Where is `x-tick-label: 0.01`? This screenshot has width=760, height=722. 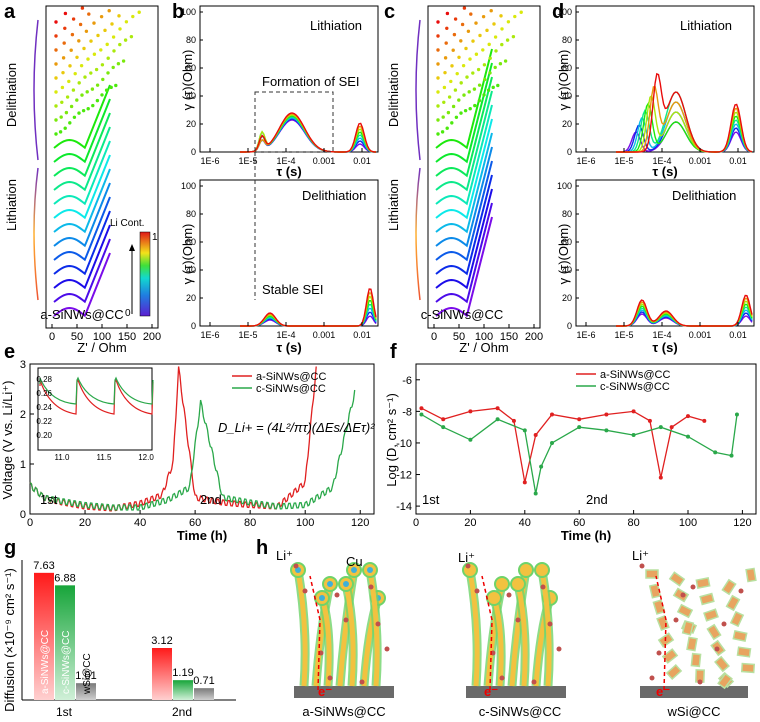 x-tick-label: 0.01 is located at coordinates (738, 161).